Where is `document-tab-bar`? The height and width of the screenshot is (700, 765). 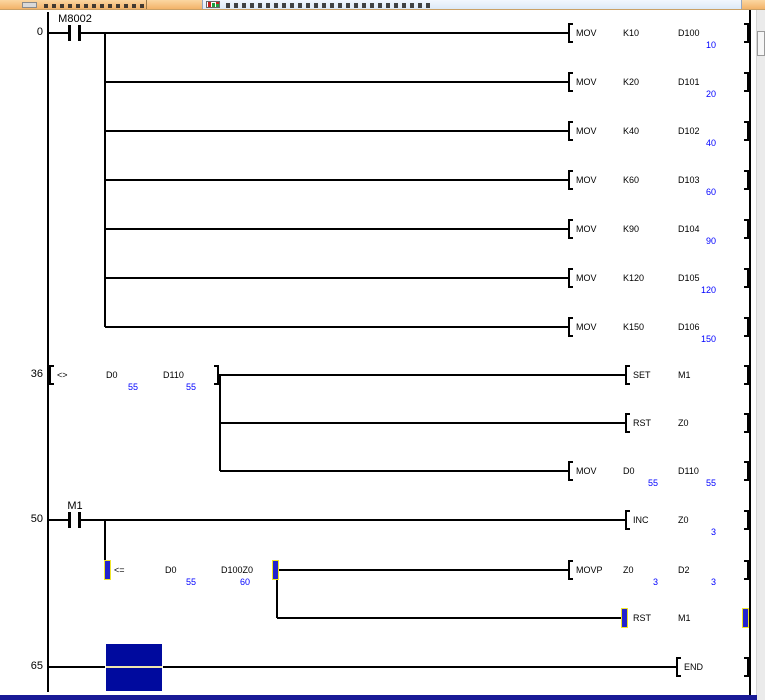 document-tab-bar is located at coordinates (382, 5).